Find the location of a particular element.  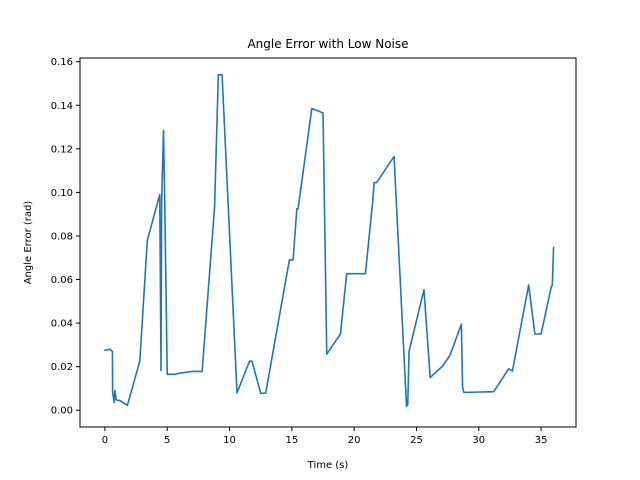

y-tick-label: 0.04 is located at coordinates (62, 324).